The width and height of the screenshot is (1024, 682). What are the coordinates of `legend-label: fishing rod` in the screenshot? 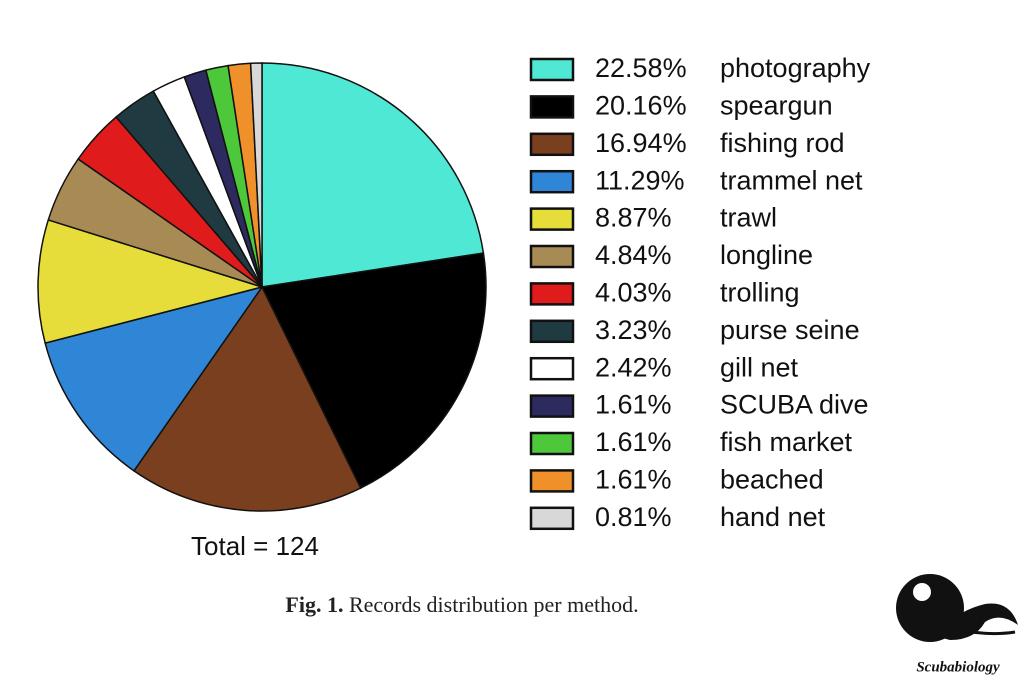 It's located at (782, 143).